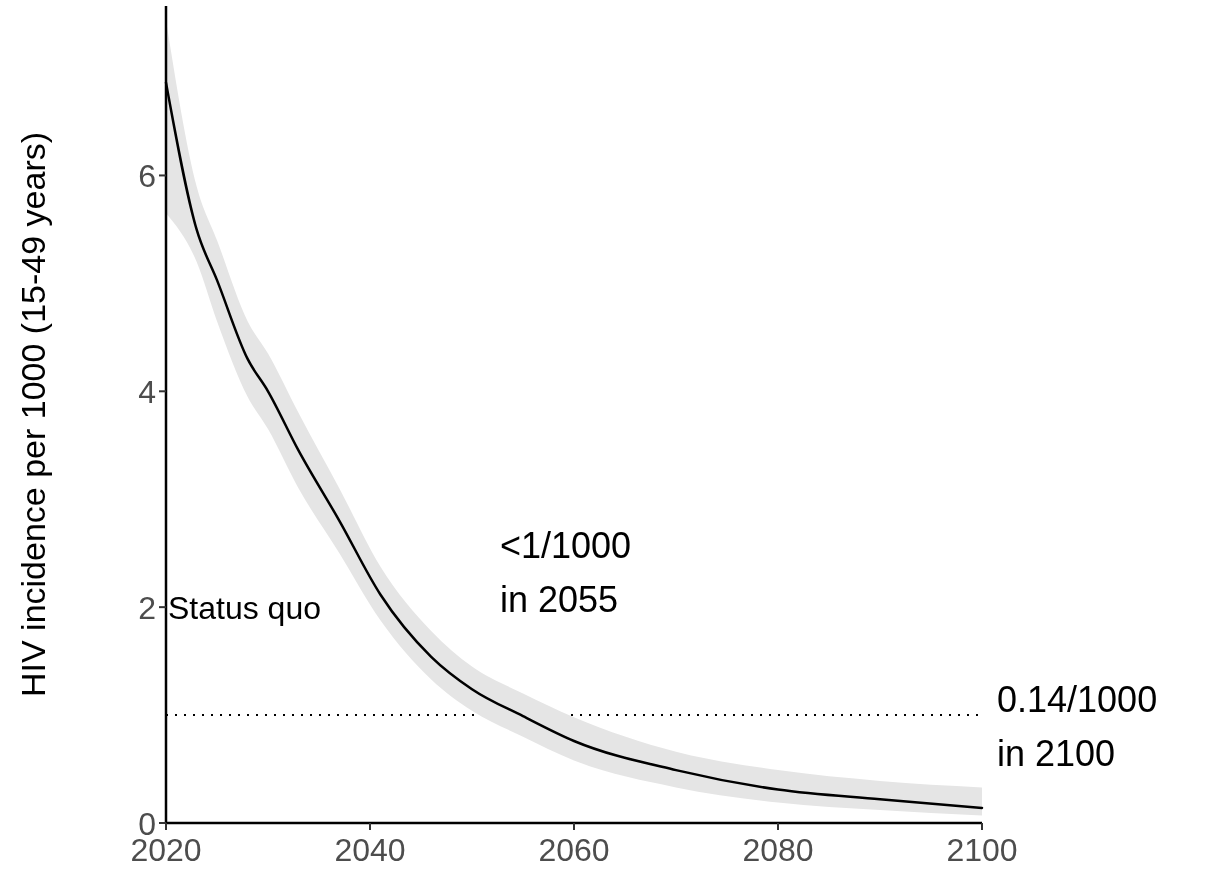 Image resolution: width=1212 pixels, height=877 pixels. I want to click on x-tick-label: 2060, so click(574, 850).